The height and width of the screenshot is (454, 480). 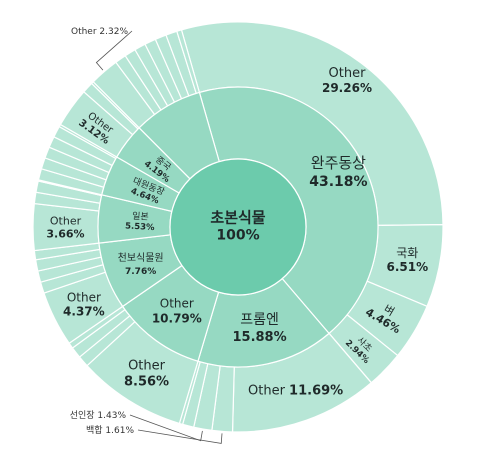 I want to click on outer-label: Other 3.66%, so click(x=65, y=228).